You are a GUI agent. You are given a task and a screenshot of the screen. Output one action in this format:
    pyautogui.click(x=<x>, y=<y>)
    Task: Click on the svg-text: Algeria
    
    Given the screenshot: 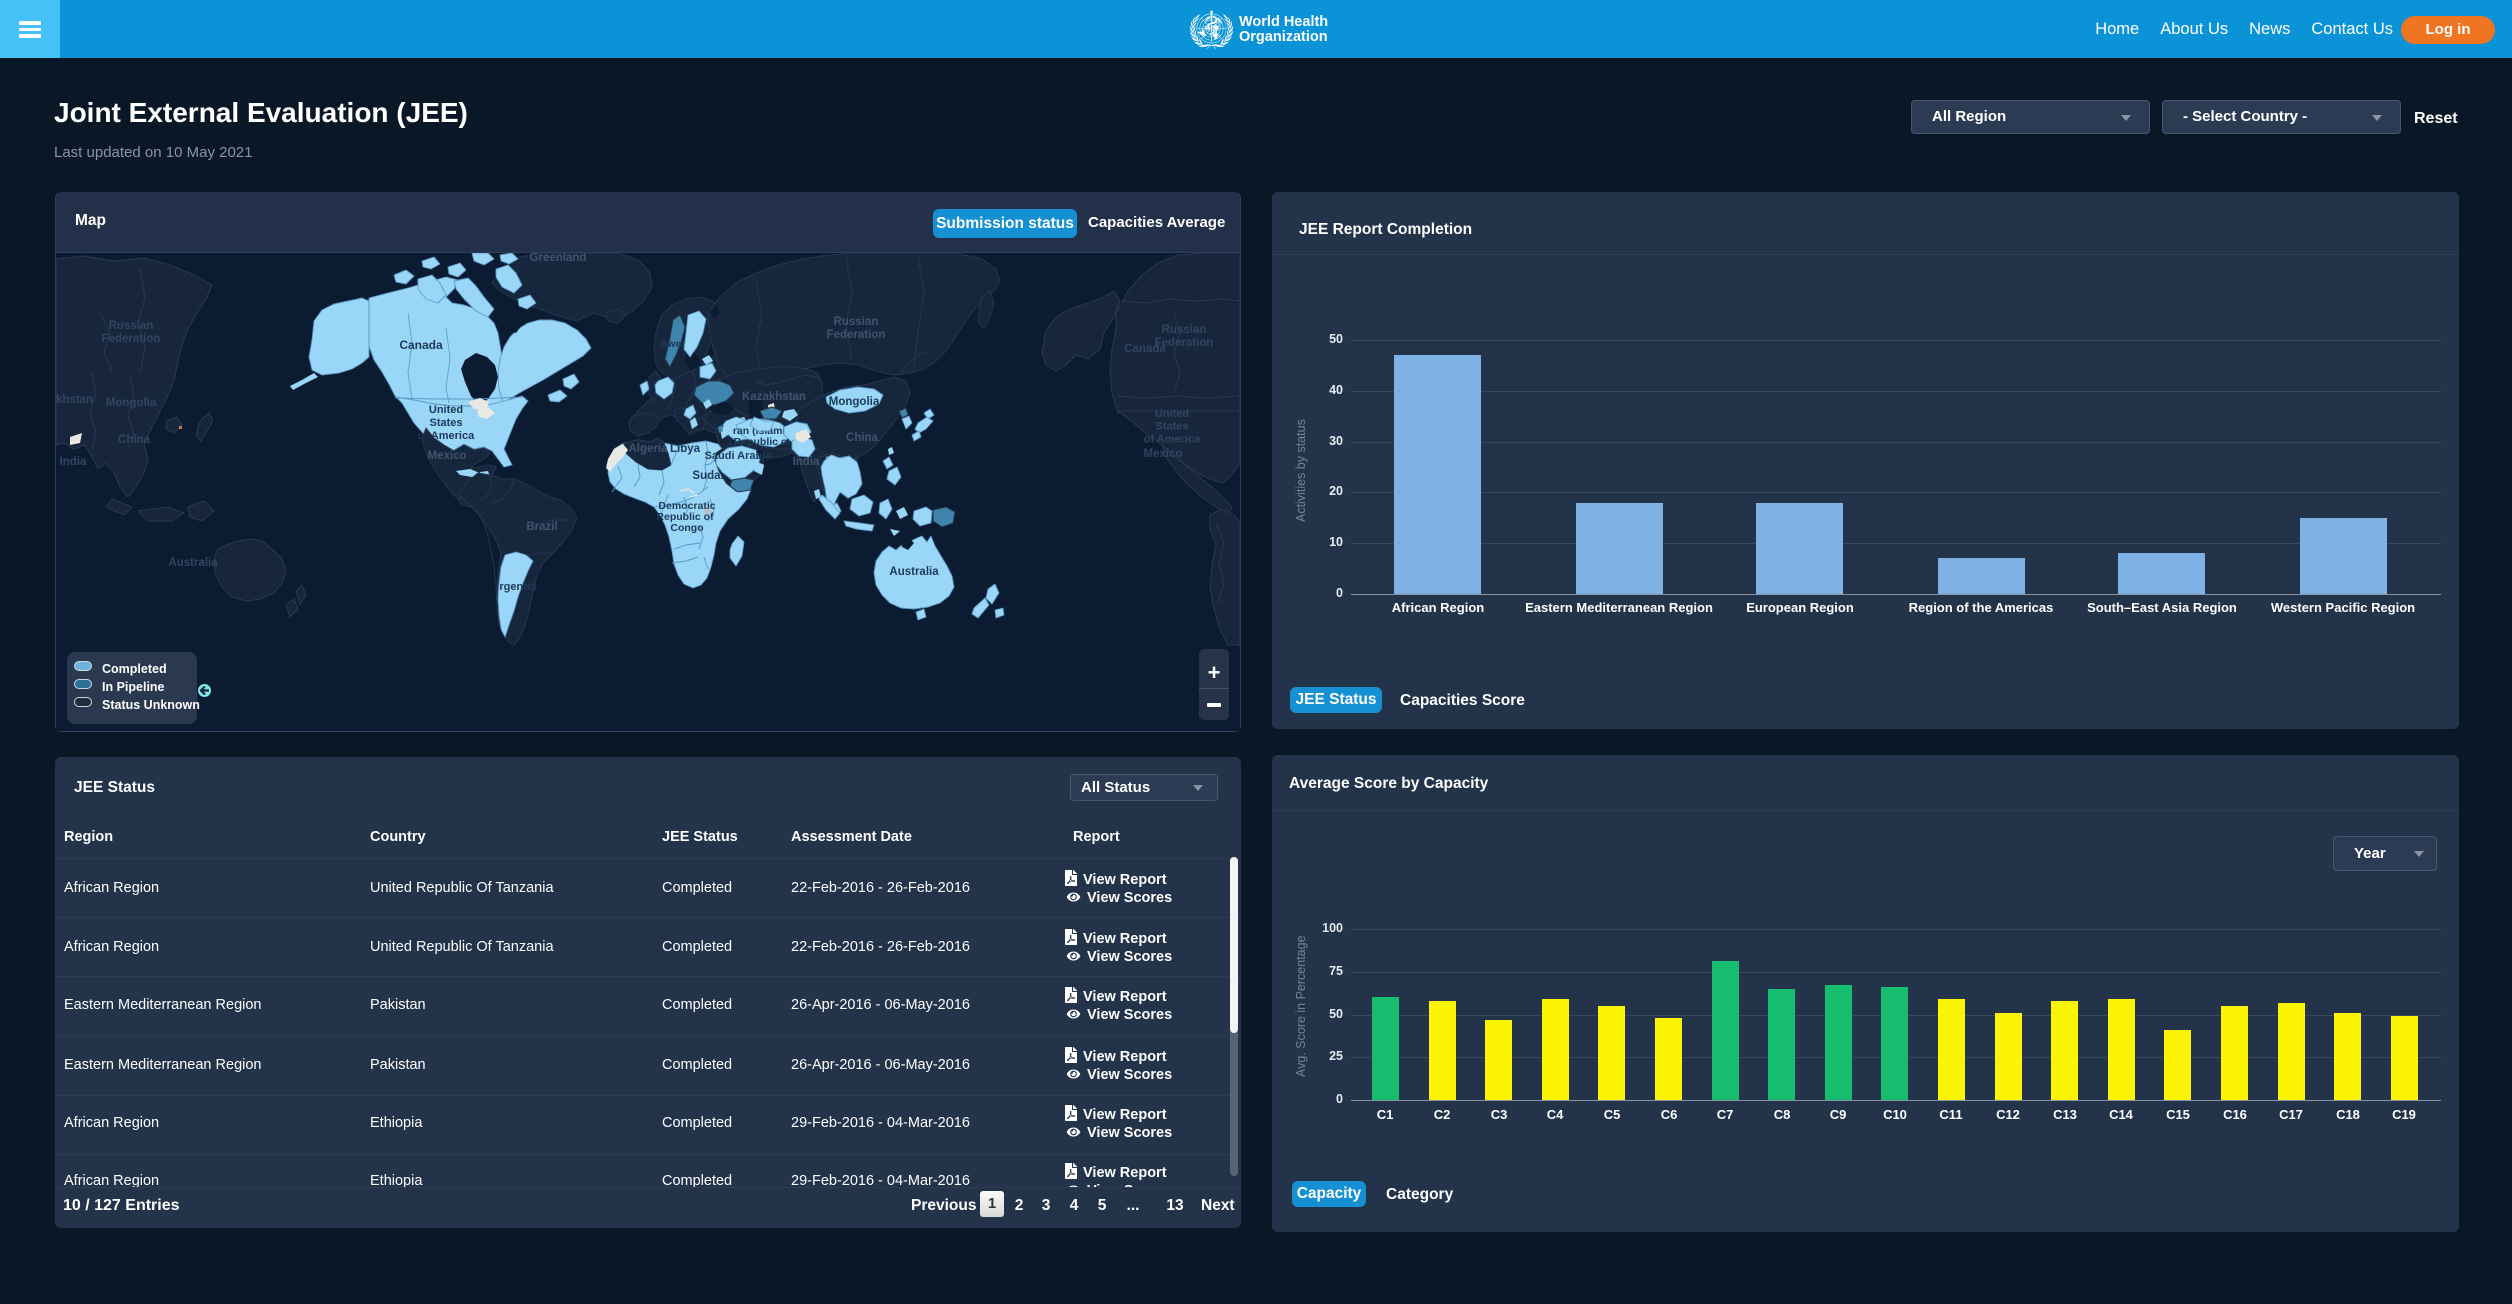 What is the action you would take?
    pyautogui.click(x=649, y=449)
    